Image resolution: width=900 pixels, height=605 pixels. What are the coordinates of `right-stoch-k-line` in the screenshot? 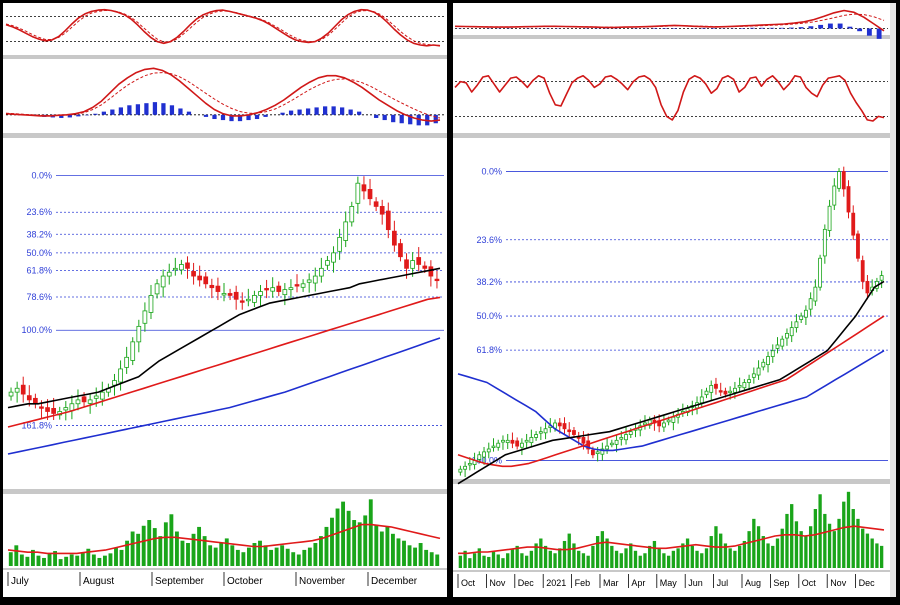 It's located at (669, 98).